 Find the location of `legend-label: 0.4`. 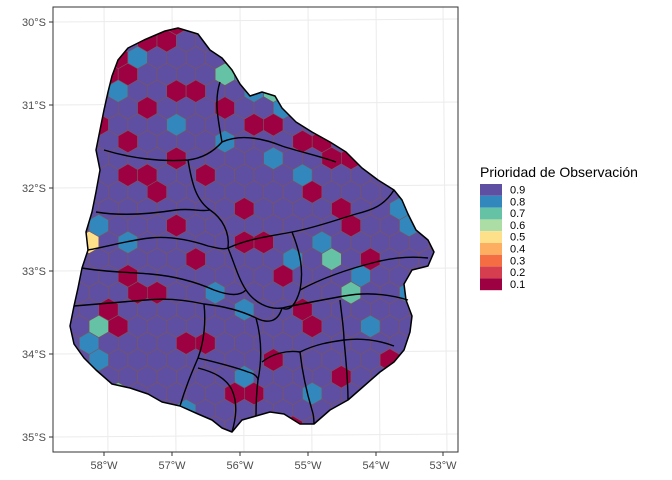

legend-label: 0.4 is located at coordinates (517, 250).